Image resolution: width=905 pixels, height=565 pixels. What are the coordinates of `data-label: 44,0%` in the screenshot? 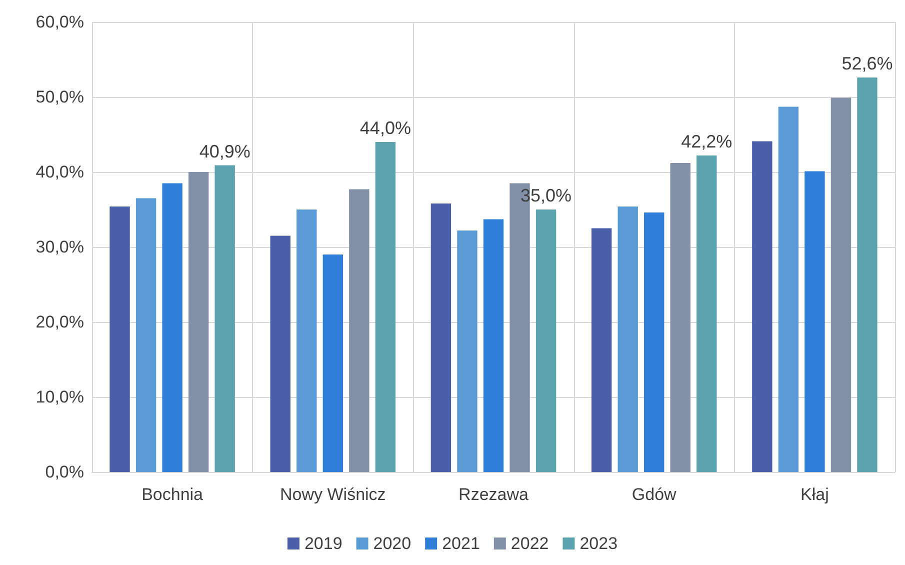 It's located at (385, 128).